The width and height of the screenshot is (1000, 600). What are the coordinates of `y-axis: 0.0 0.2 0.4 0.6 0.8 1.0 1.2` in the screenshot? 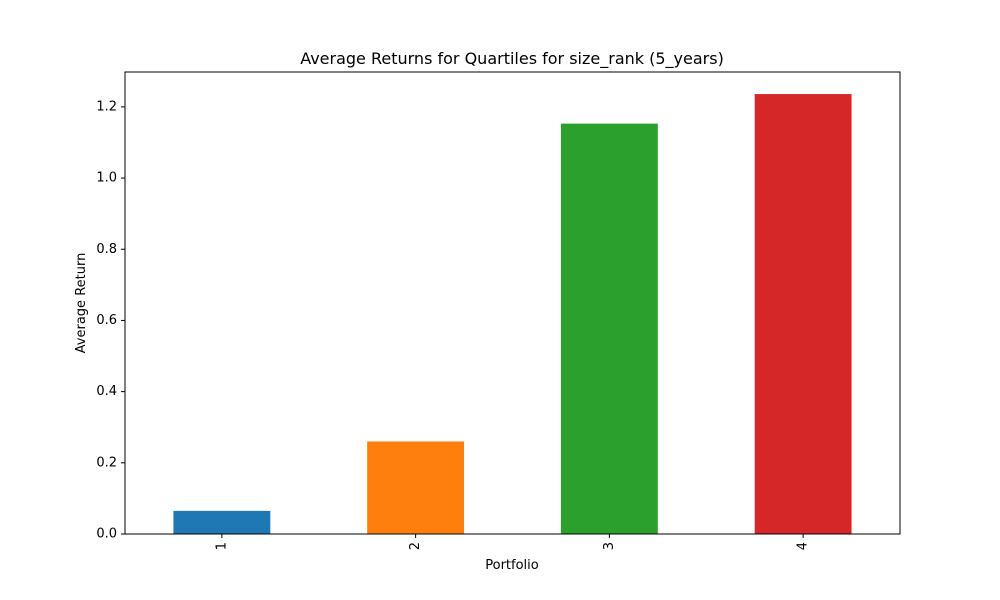 It's located at (110, 320).